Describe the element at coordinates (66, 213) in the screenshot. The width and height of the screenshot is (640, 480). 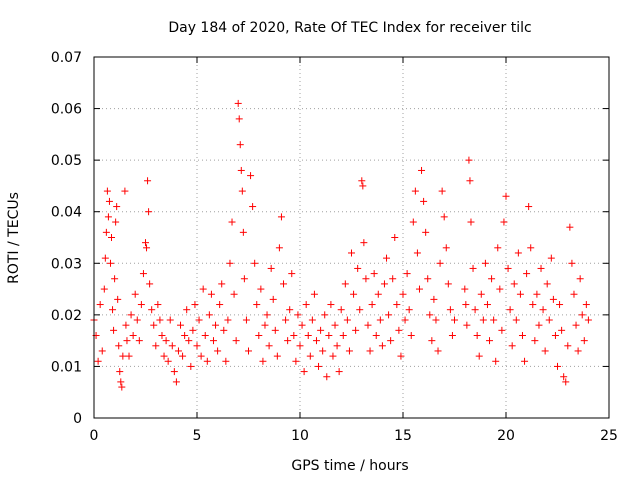
I see `y-tick-label: 0.04` at that location.